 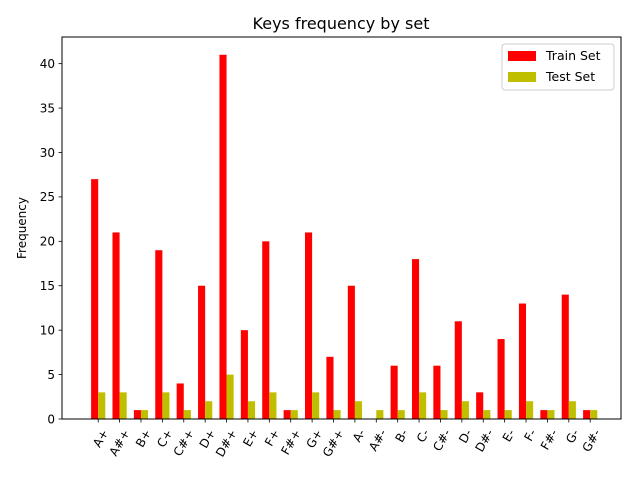 What do you see at coordinates (437, 392) in the screenshot?
I see `bar-train-C#-` at bounding box center [437, 392].